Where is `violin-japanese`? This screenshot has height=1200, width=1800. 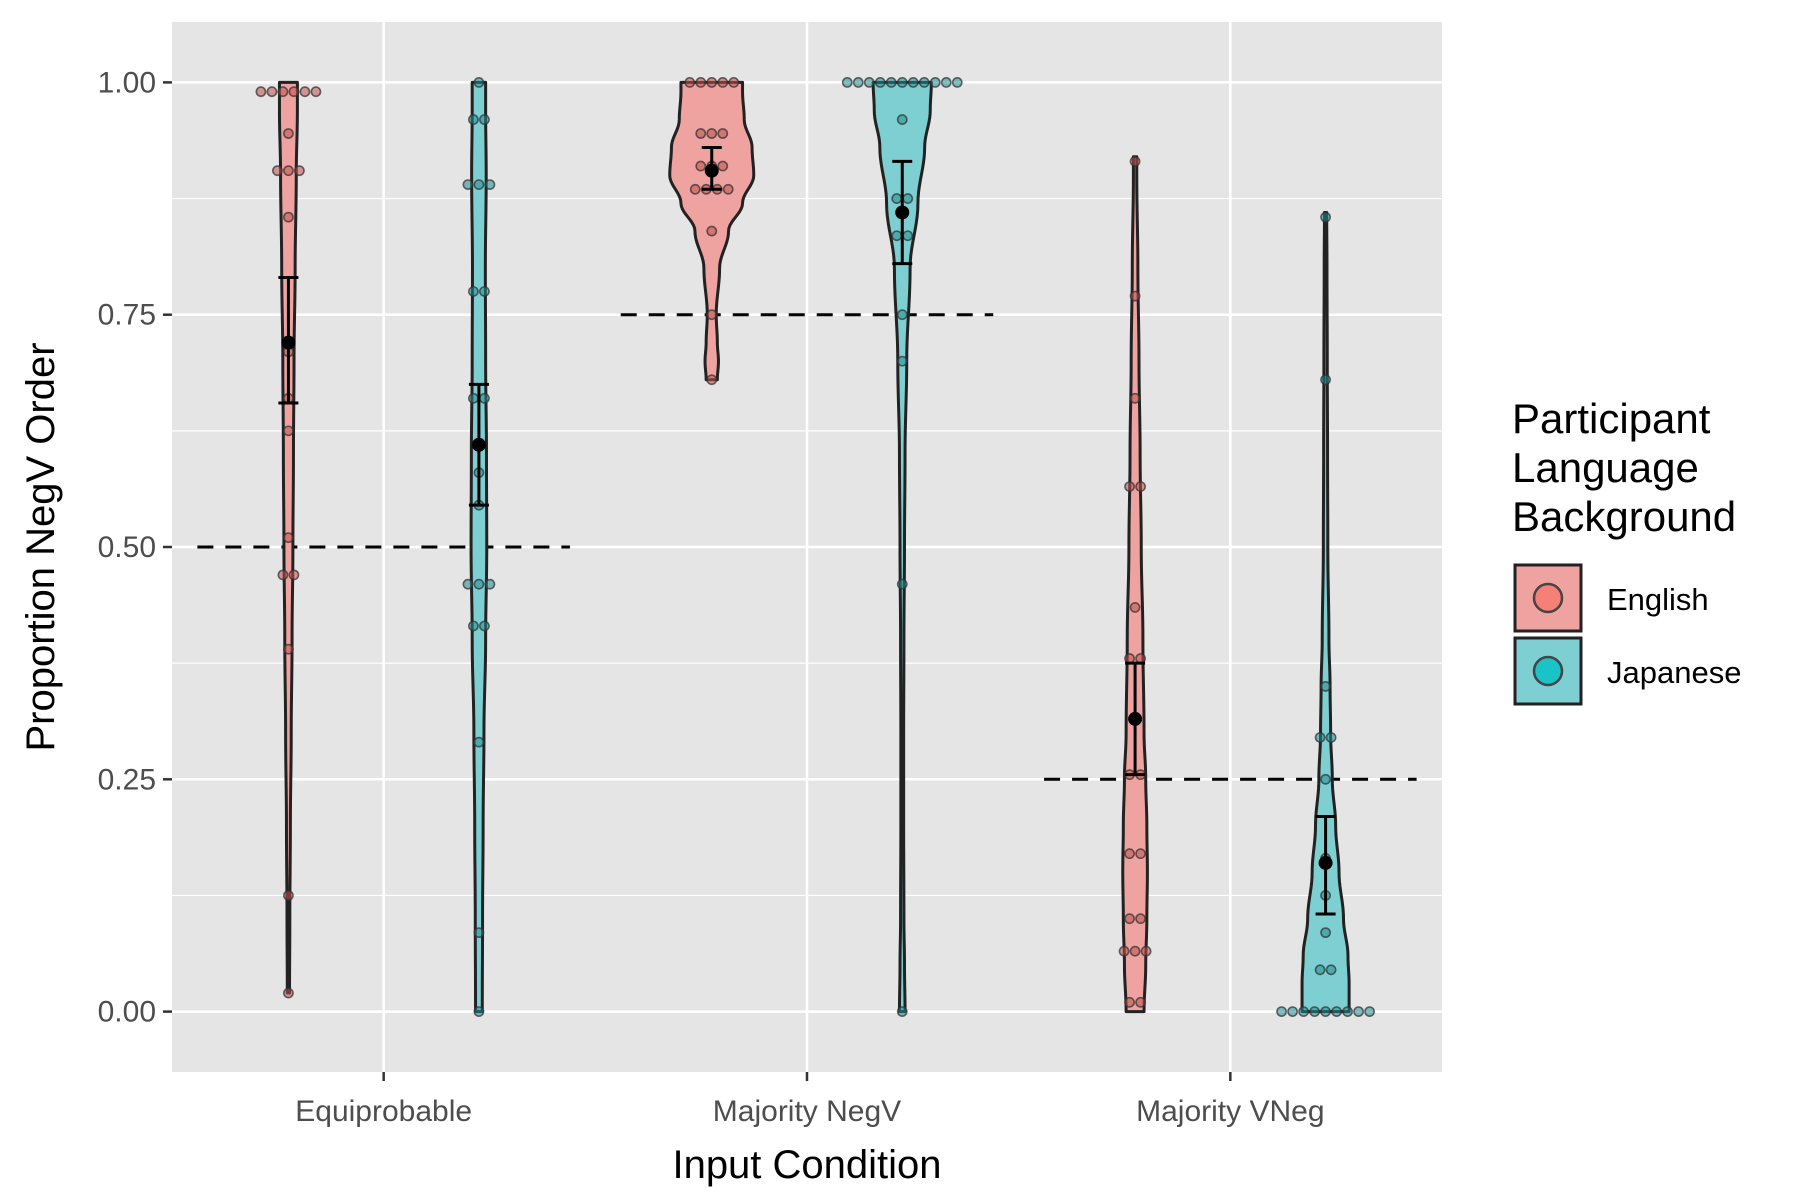
violin-japanese is located at coordinates (479, 547).